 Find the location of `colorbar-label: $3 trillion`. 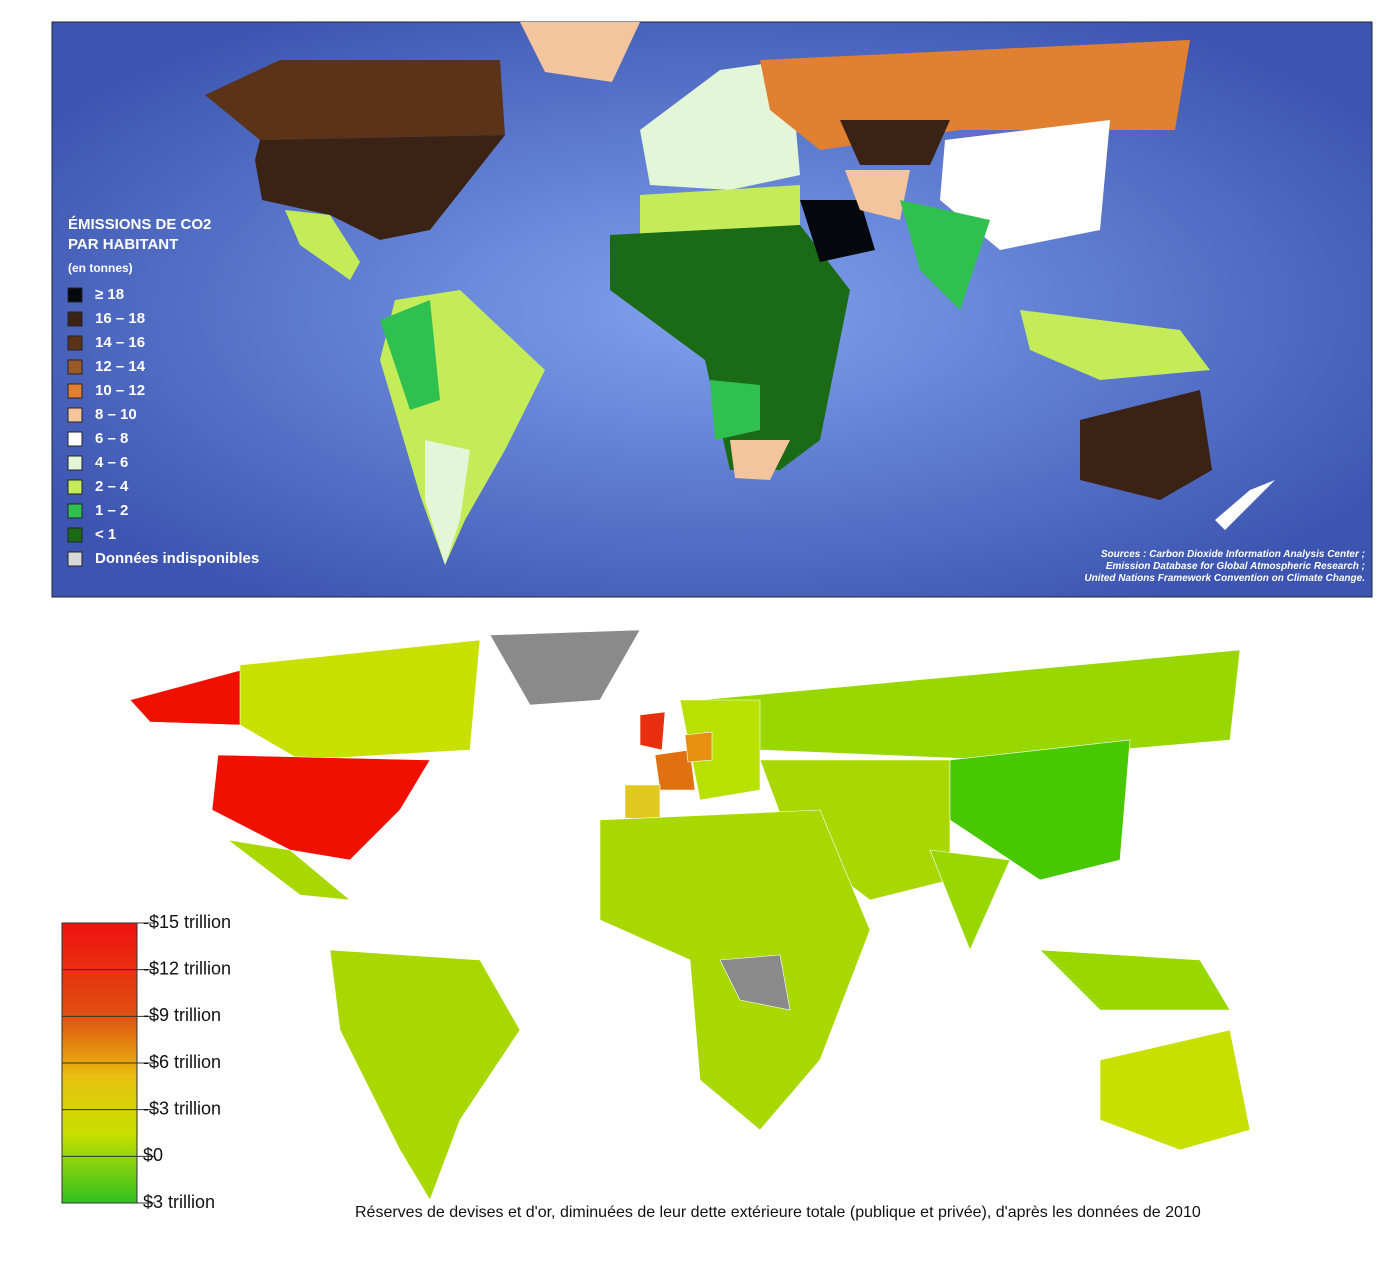

colorbar-label: $3 trillion is located at coordinates (179, 1202).